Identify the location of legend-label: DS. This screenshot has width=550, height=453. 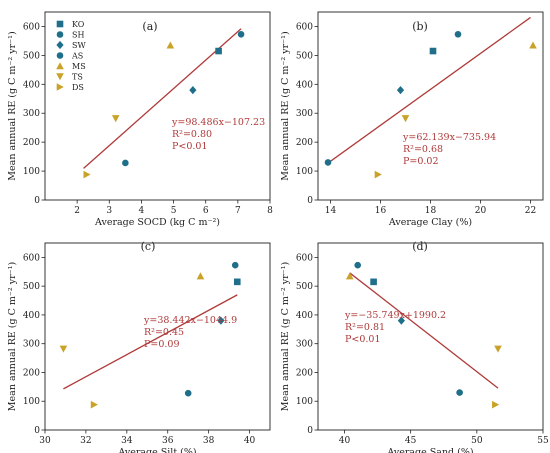
(78, 87).